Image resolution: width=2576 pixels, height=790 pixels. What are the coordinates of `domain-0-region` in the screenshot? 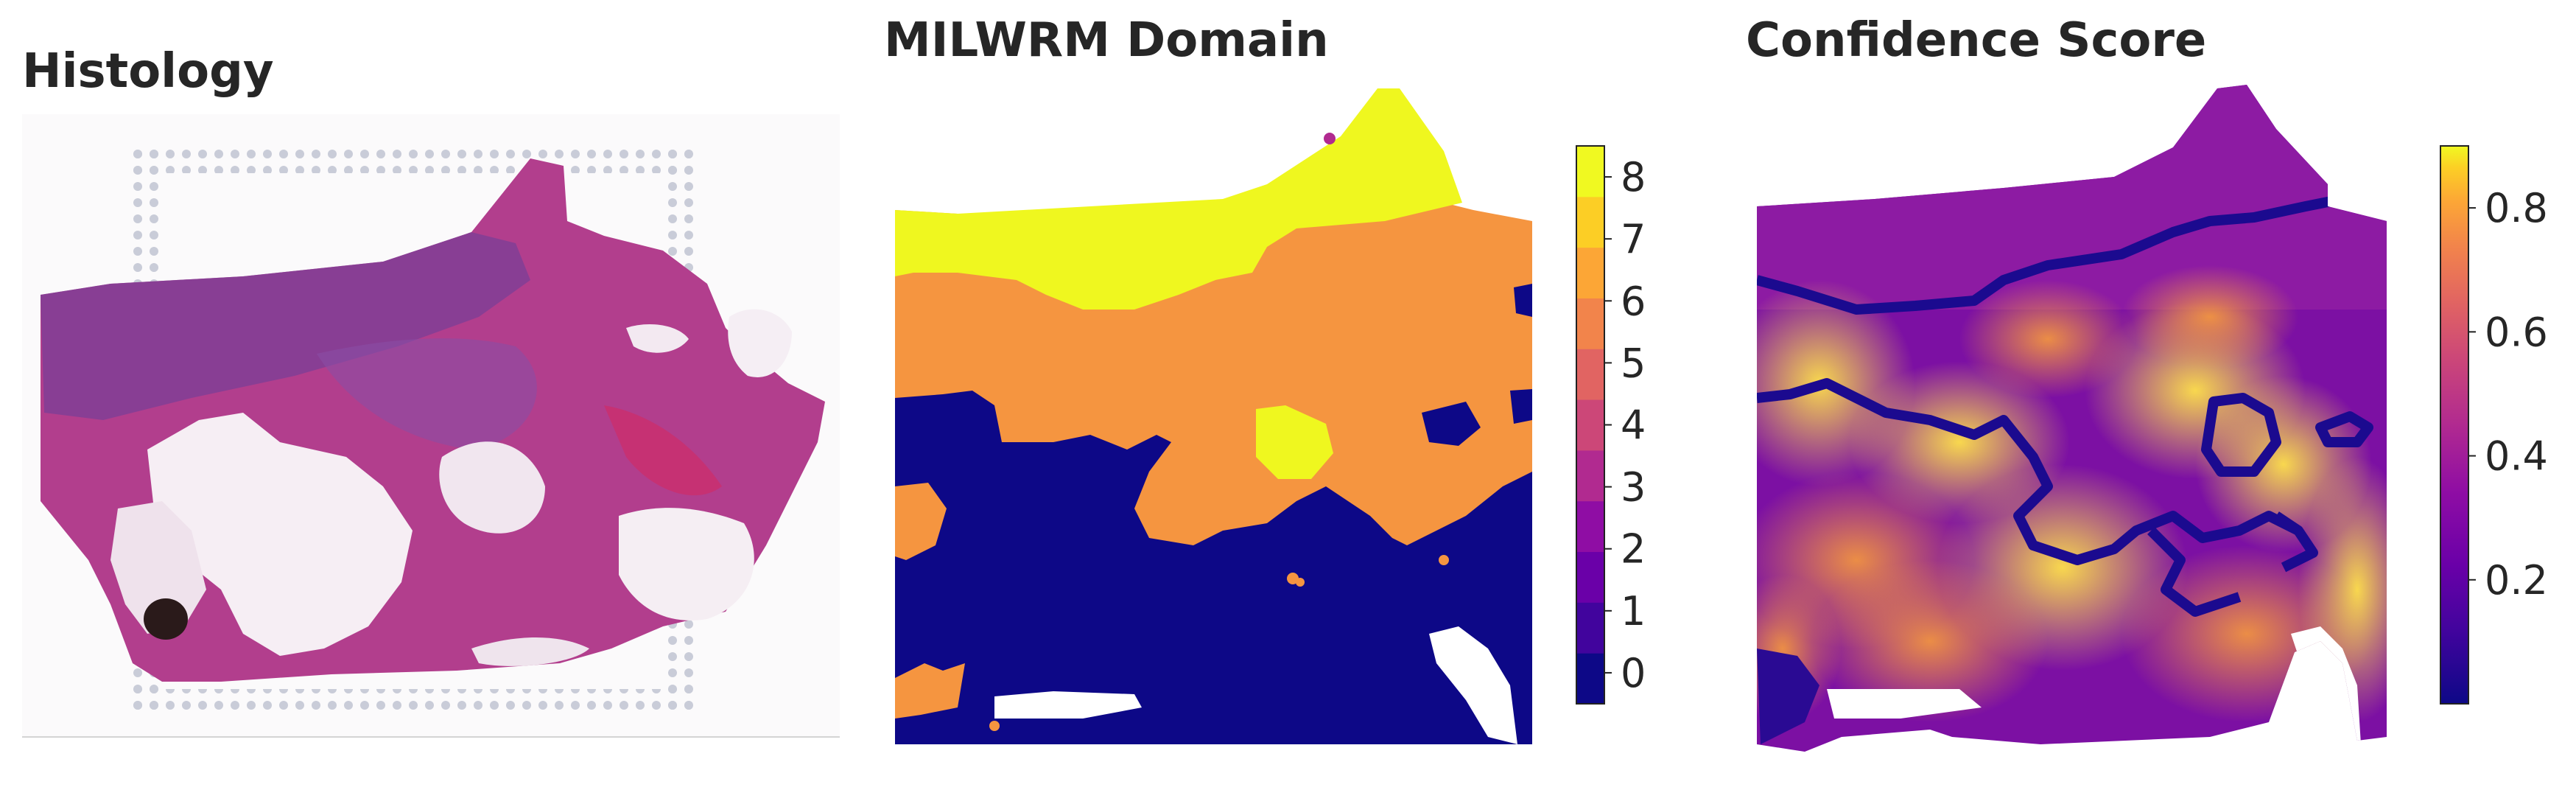 It's located at (1213, 567).